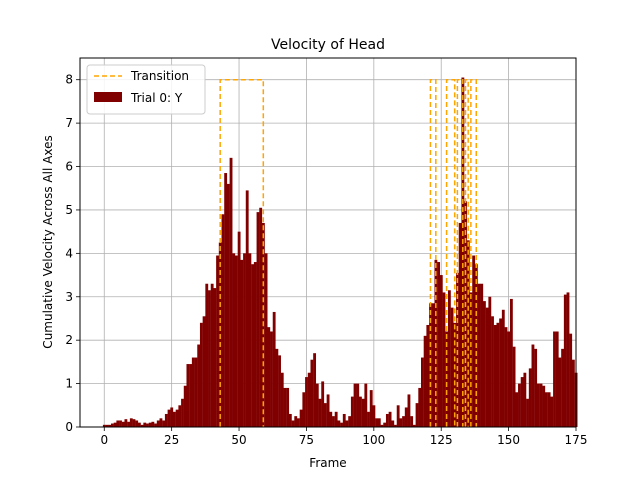 Image resolution: width=640 pixels, height=480 pixels. Describe the element at coordinates (48, 241) in the screenshot. I see `y-axis-label: Cumulative Velocity Across All Axes` at that location.